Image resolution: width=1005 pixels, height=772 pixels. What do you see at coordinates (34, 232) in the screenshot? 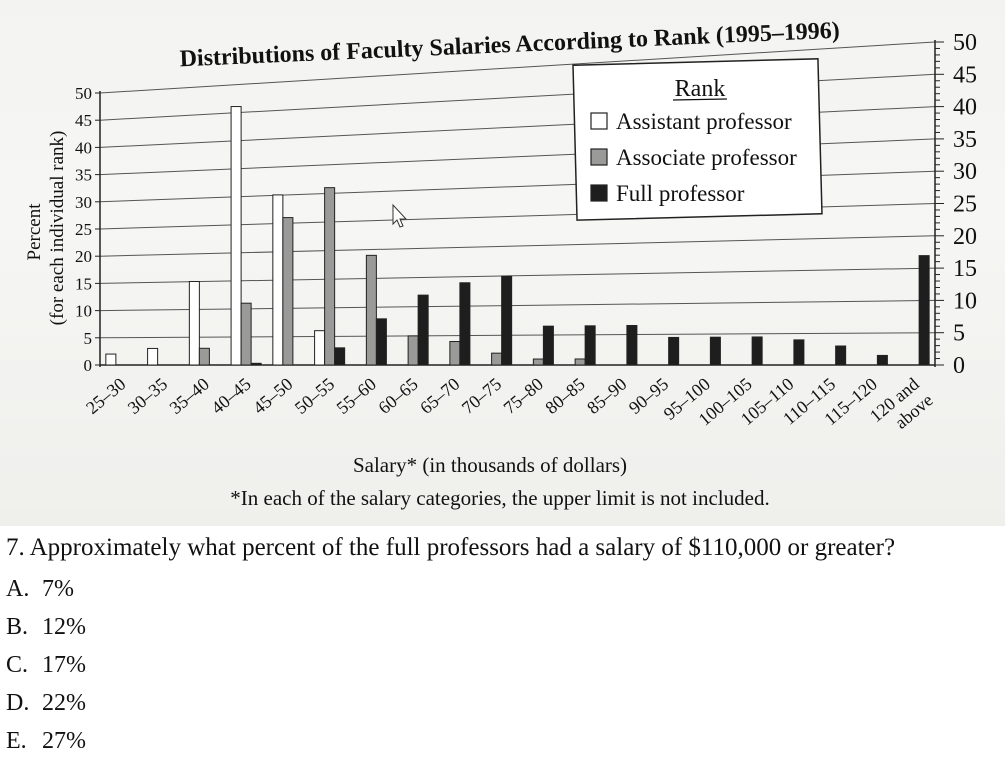
I see `y-axis-label: Percent` at bounding box center [34, 232].